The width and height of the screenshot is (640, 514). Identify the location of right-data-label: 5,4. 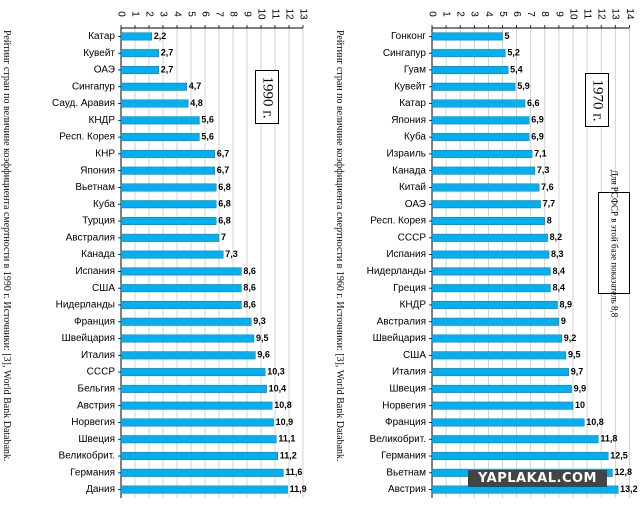
(516, 69).